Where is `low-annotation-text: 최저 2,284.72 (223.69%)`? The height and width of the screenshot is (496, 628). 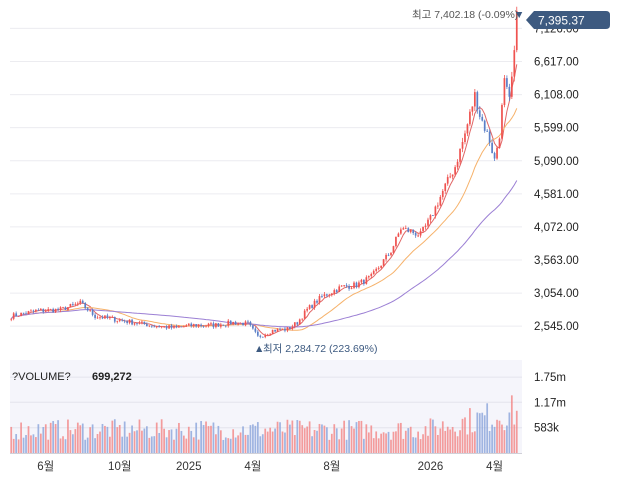 low-annotation-text: 최저 2,284.72 (223.69%) is located at coordinates (320, 349).